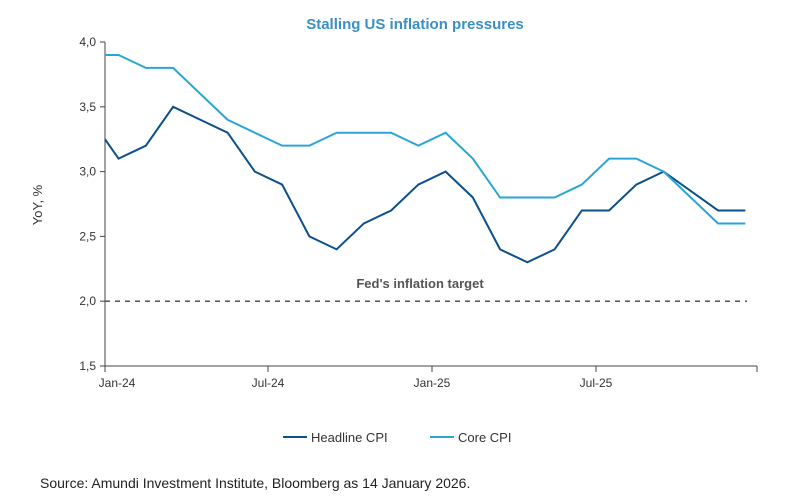 The width and height of the screenshot is (800, 500). I want to click on x-tick-label: Jul-25, so click(596, 383).